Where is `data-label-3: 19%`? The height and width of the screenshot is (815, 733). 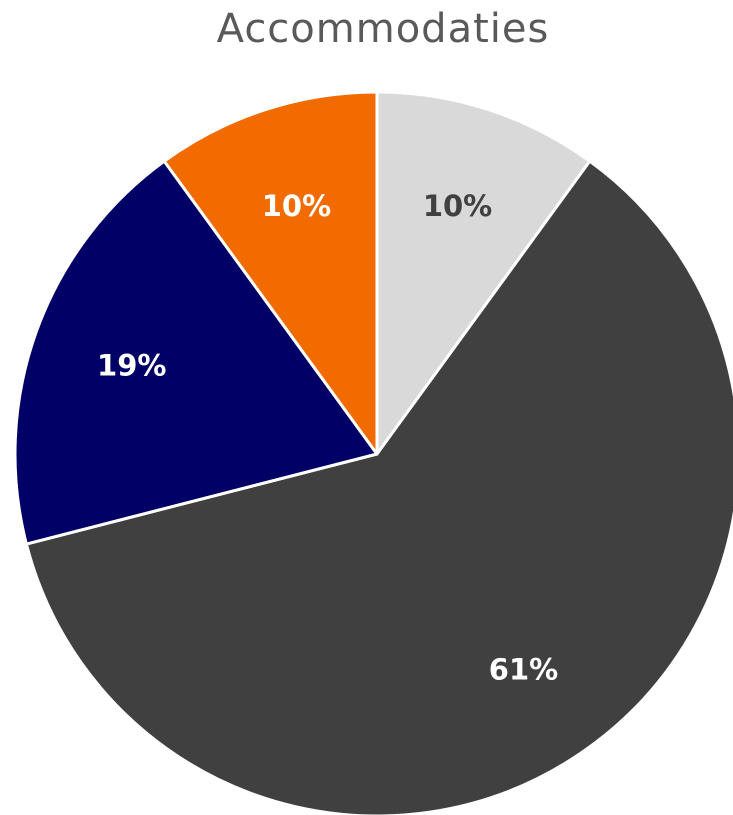 data-label-3: 19% is located at coordinates (131, 366).